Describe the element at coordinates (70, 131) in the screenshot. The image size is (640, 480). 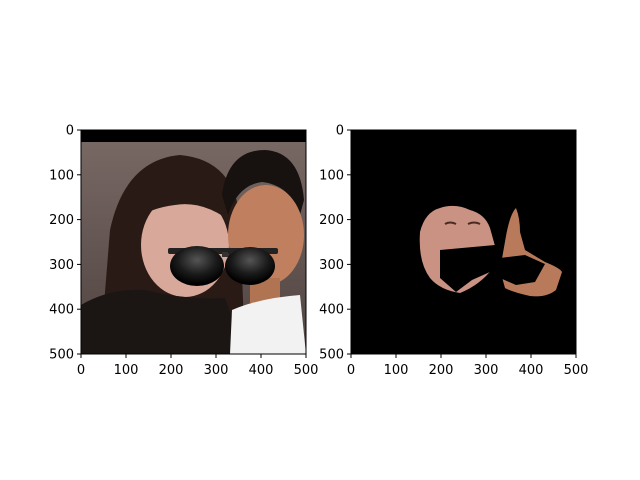
I see `left-y-tick-label: 0` at that location.